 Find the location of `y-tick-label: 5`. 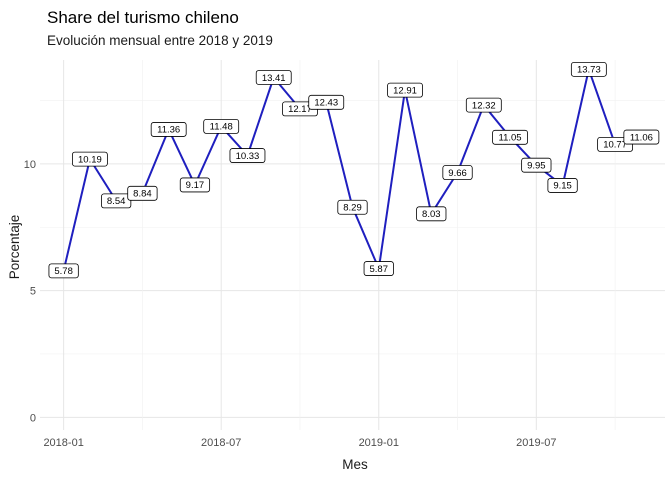

y-tick-label: 5 is located at coordinates (33, 292).